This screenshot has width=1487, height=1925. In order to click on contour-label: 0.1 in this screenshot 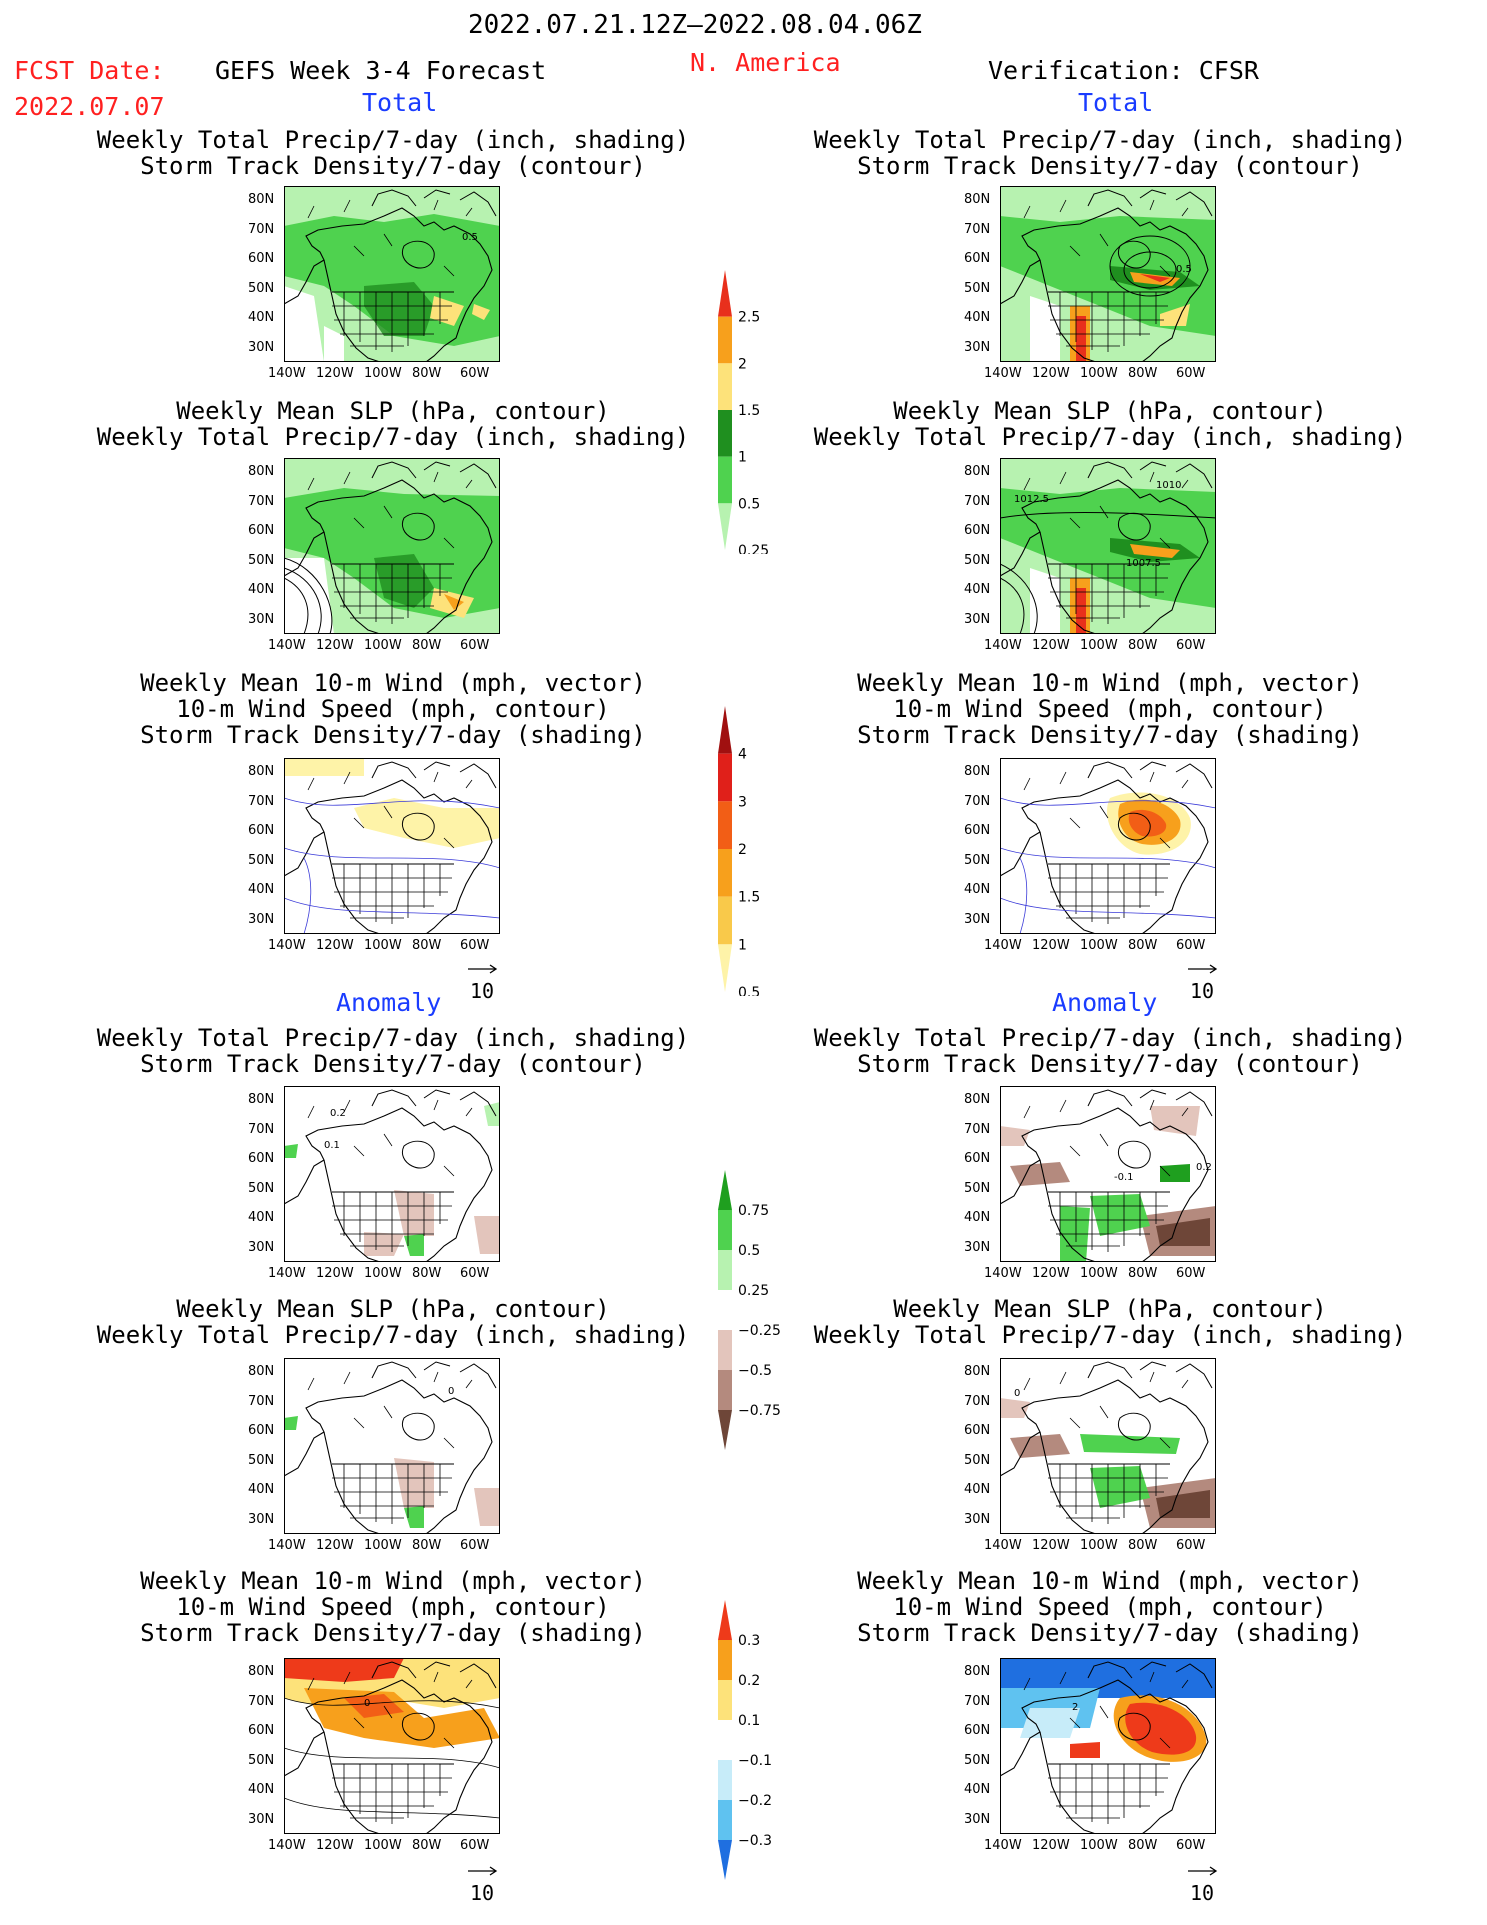, I will do `click(332, 1145)`.